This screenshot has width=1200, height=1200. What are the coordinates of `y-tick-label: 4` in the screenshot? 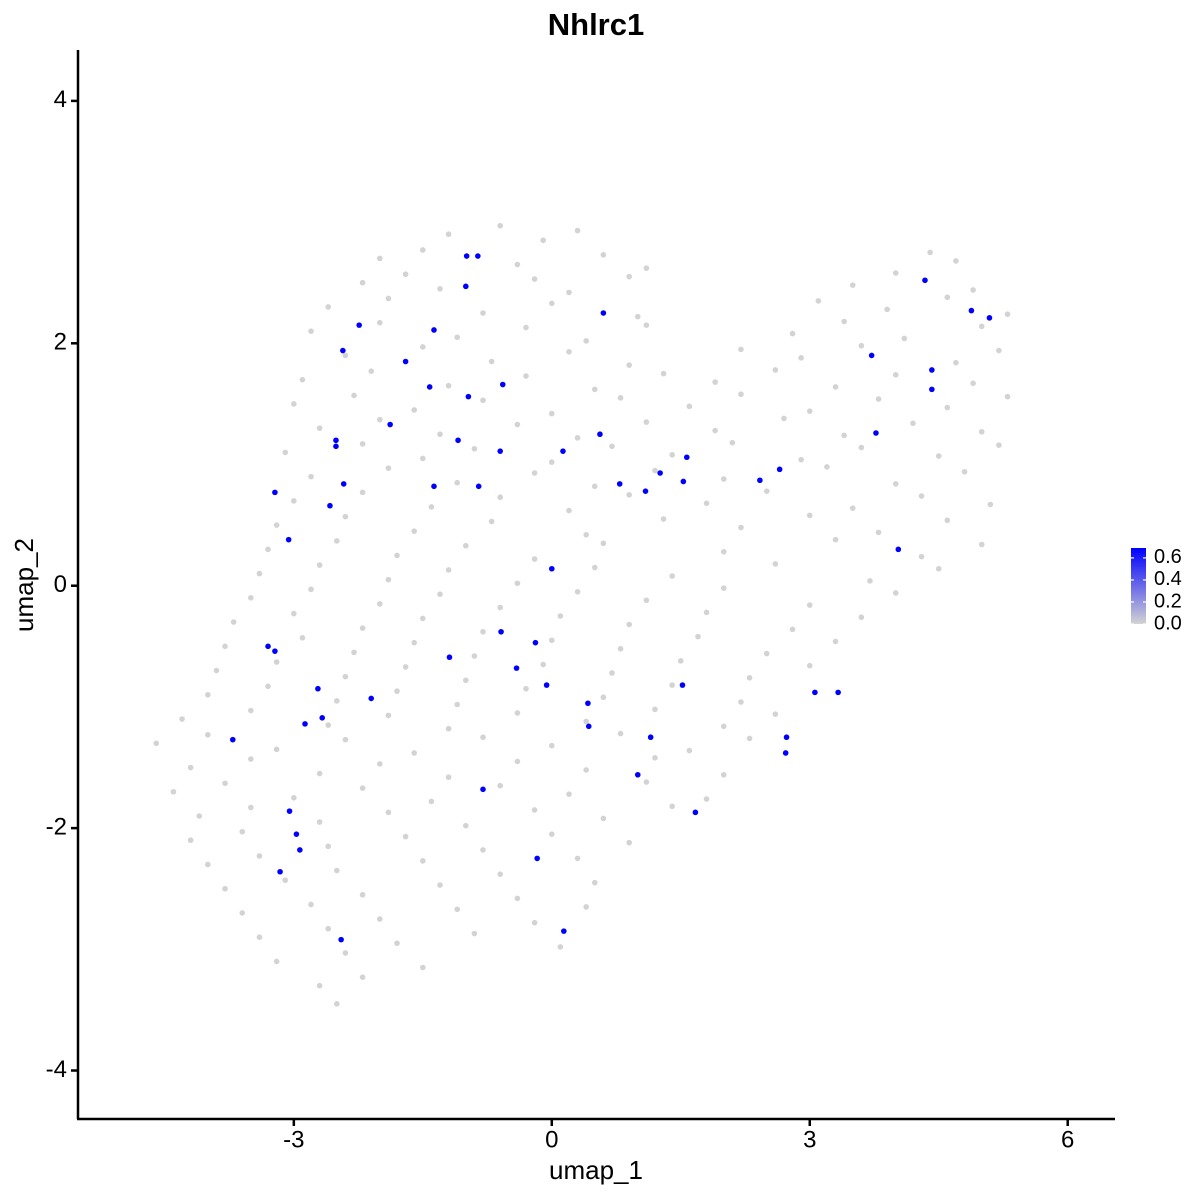 It's located at (60, 99).